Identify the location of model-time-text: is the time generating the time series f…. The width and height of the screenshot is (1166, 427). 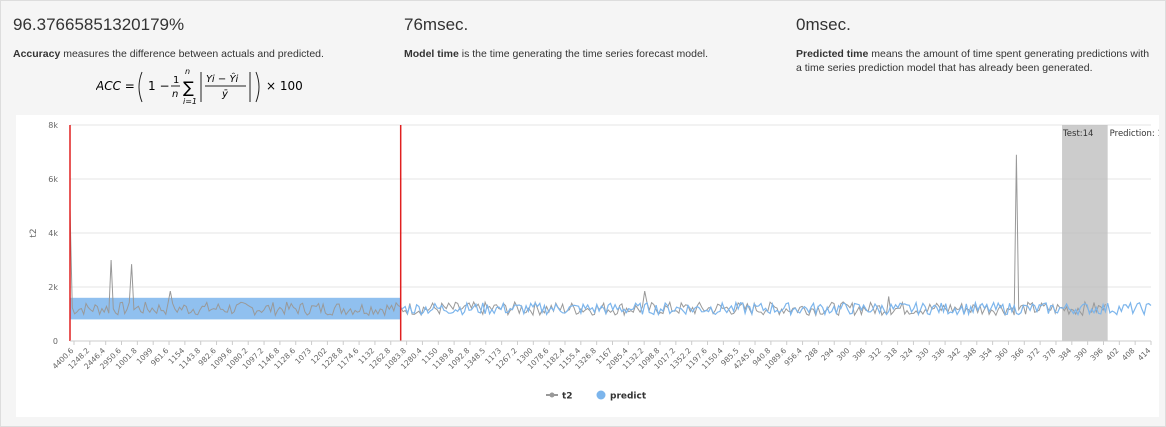
(583, 54).